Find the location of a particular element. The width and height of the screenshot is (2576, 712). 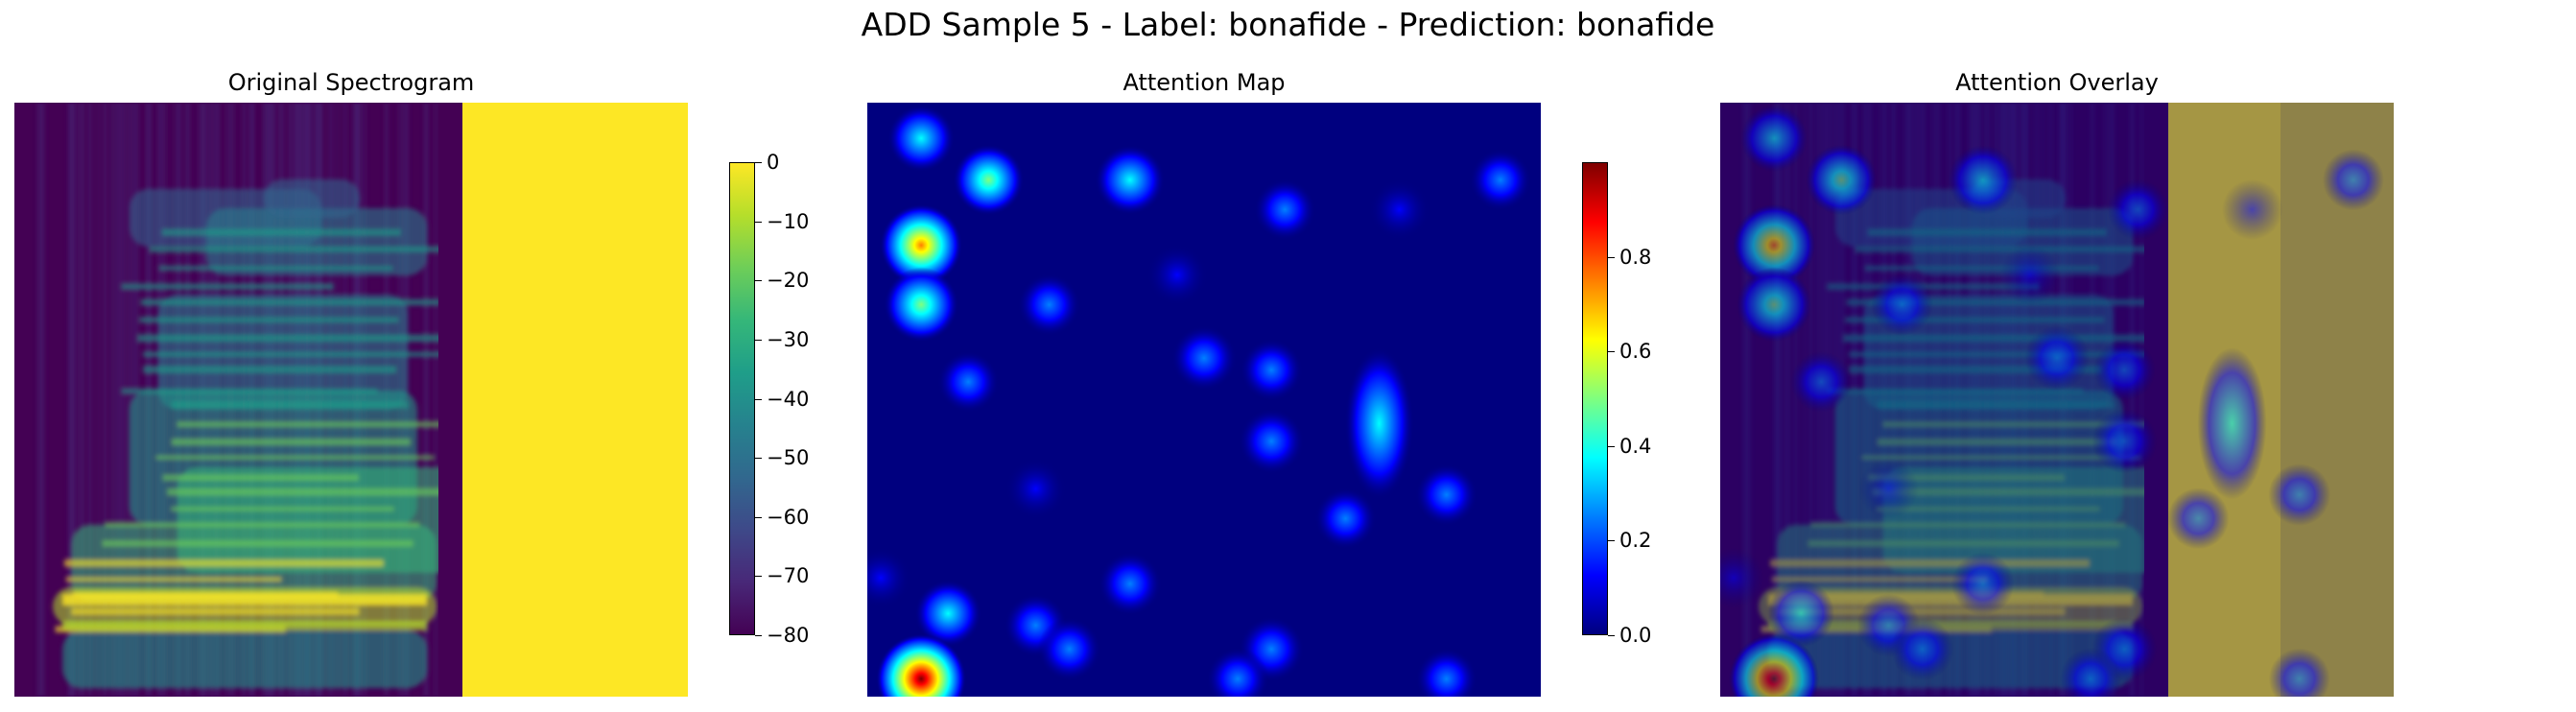

attention-map-title: Attention Map is located at coordinates (1205, 82).